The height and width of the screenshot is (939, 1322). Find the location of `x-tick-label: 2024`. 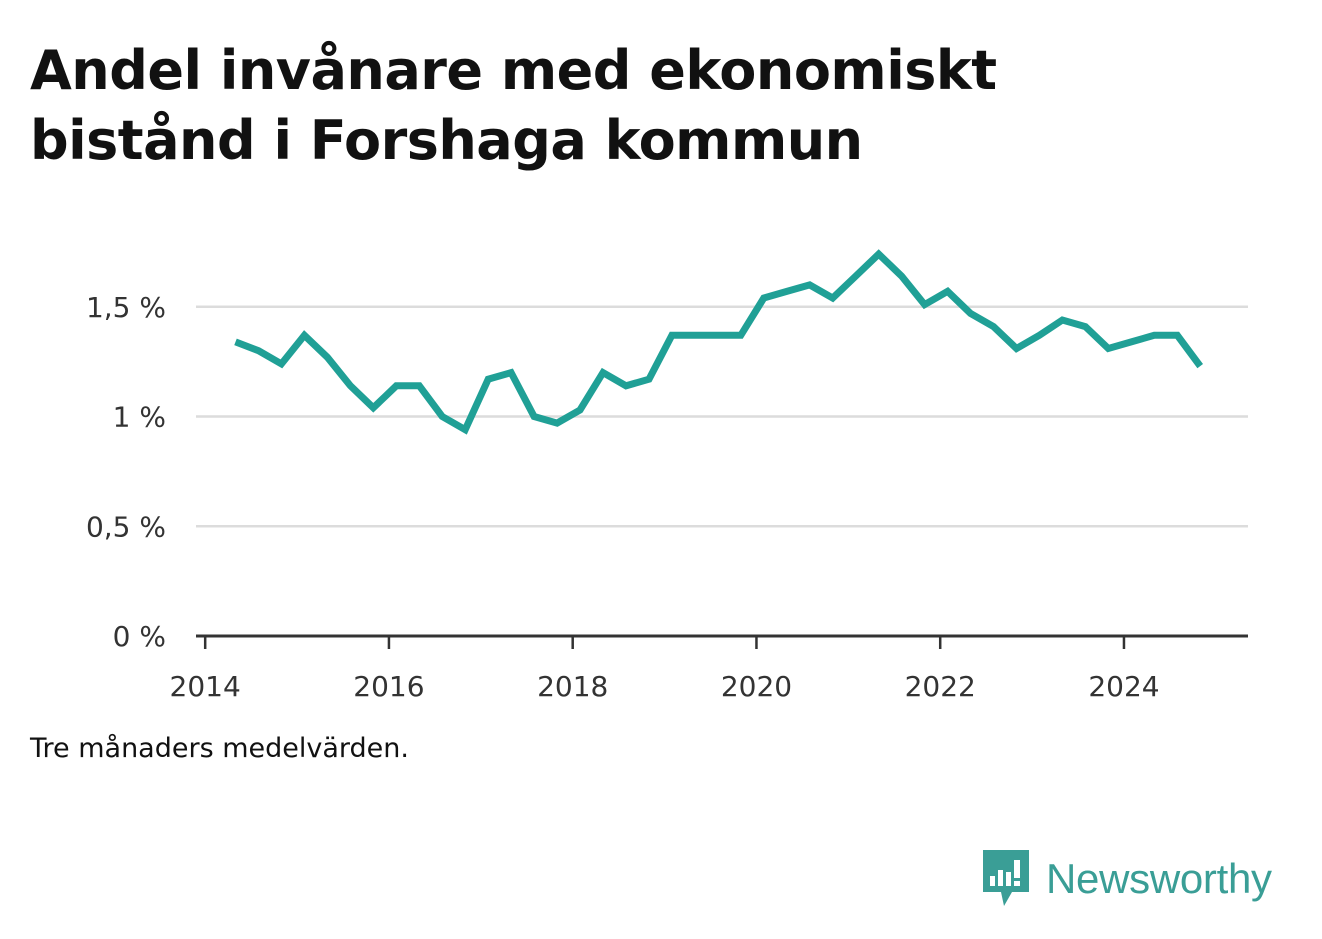

x-tick-label: 2024 is located at coordinates (1123, 686).